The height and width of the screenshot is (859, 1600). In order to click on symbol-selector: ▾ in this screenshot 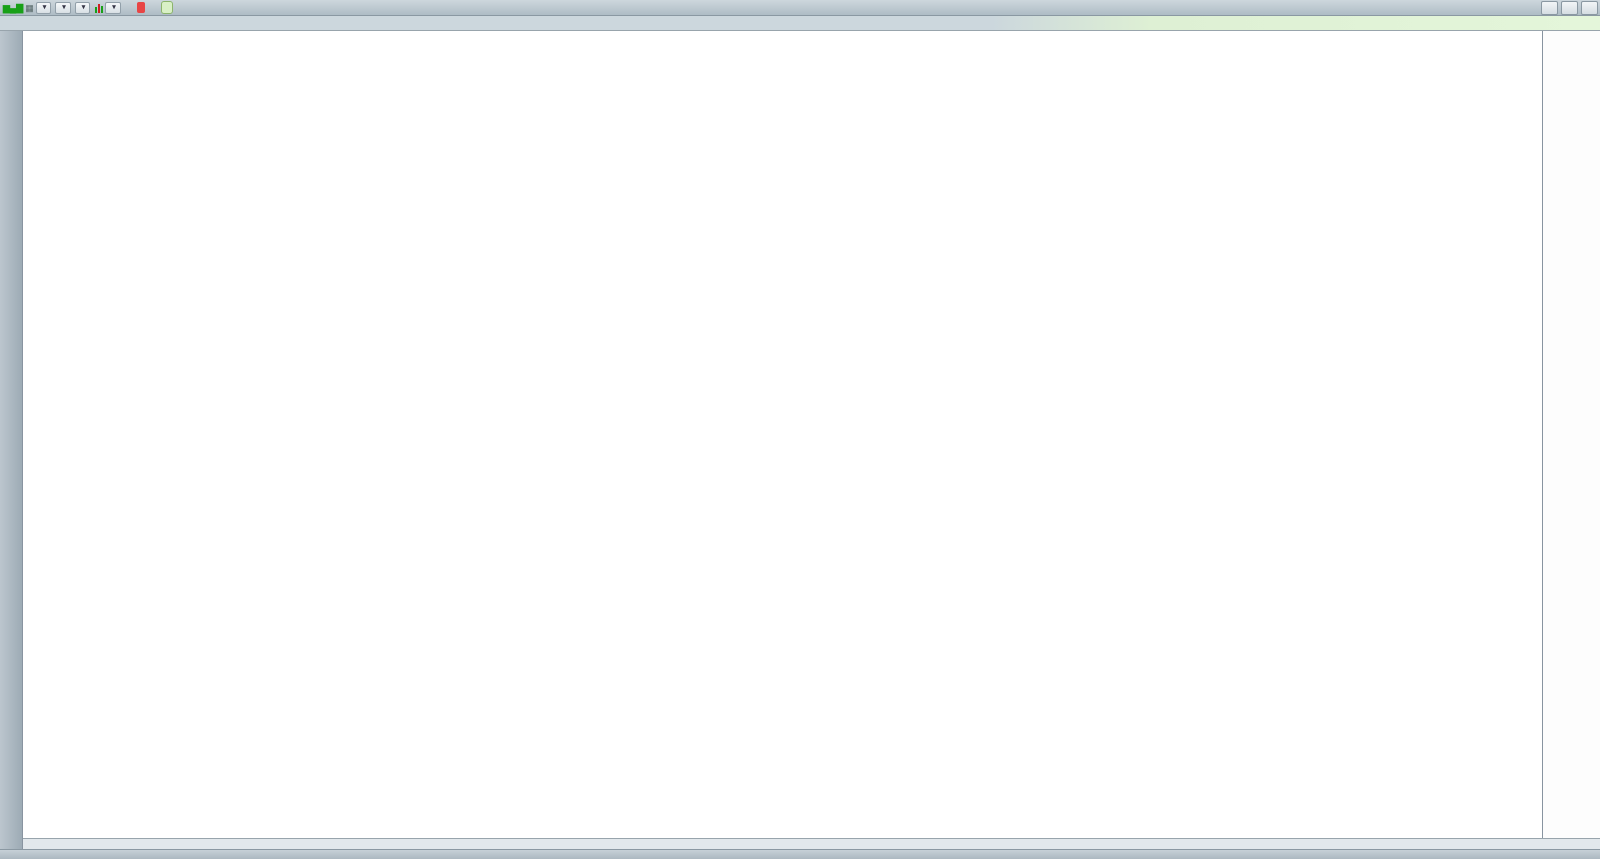, I will do `click(43, 7)`.